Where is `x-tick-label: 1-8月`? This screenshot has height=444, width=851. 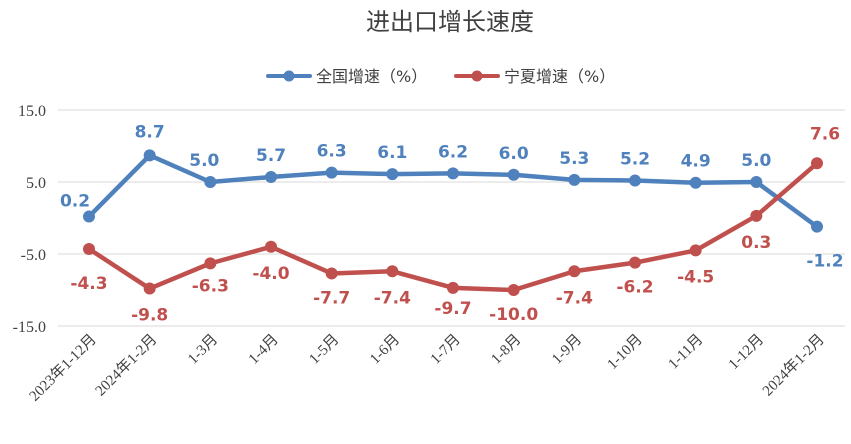 x-tick-label: 1-8月 is located at coordinates (506, 350).